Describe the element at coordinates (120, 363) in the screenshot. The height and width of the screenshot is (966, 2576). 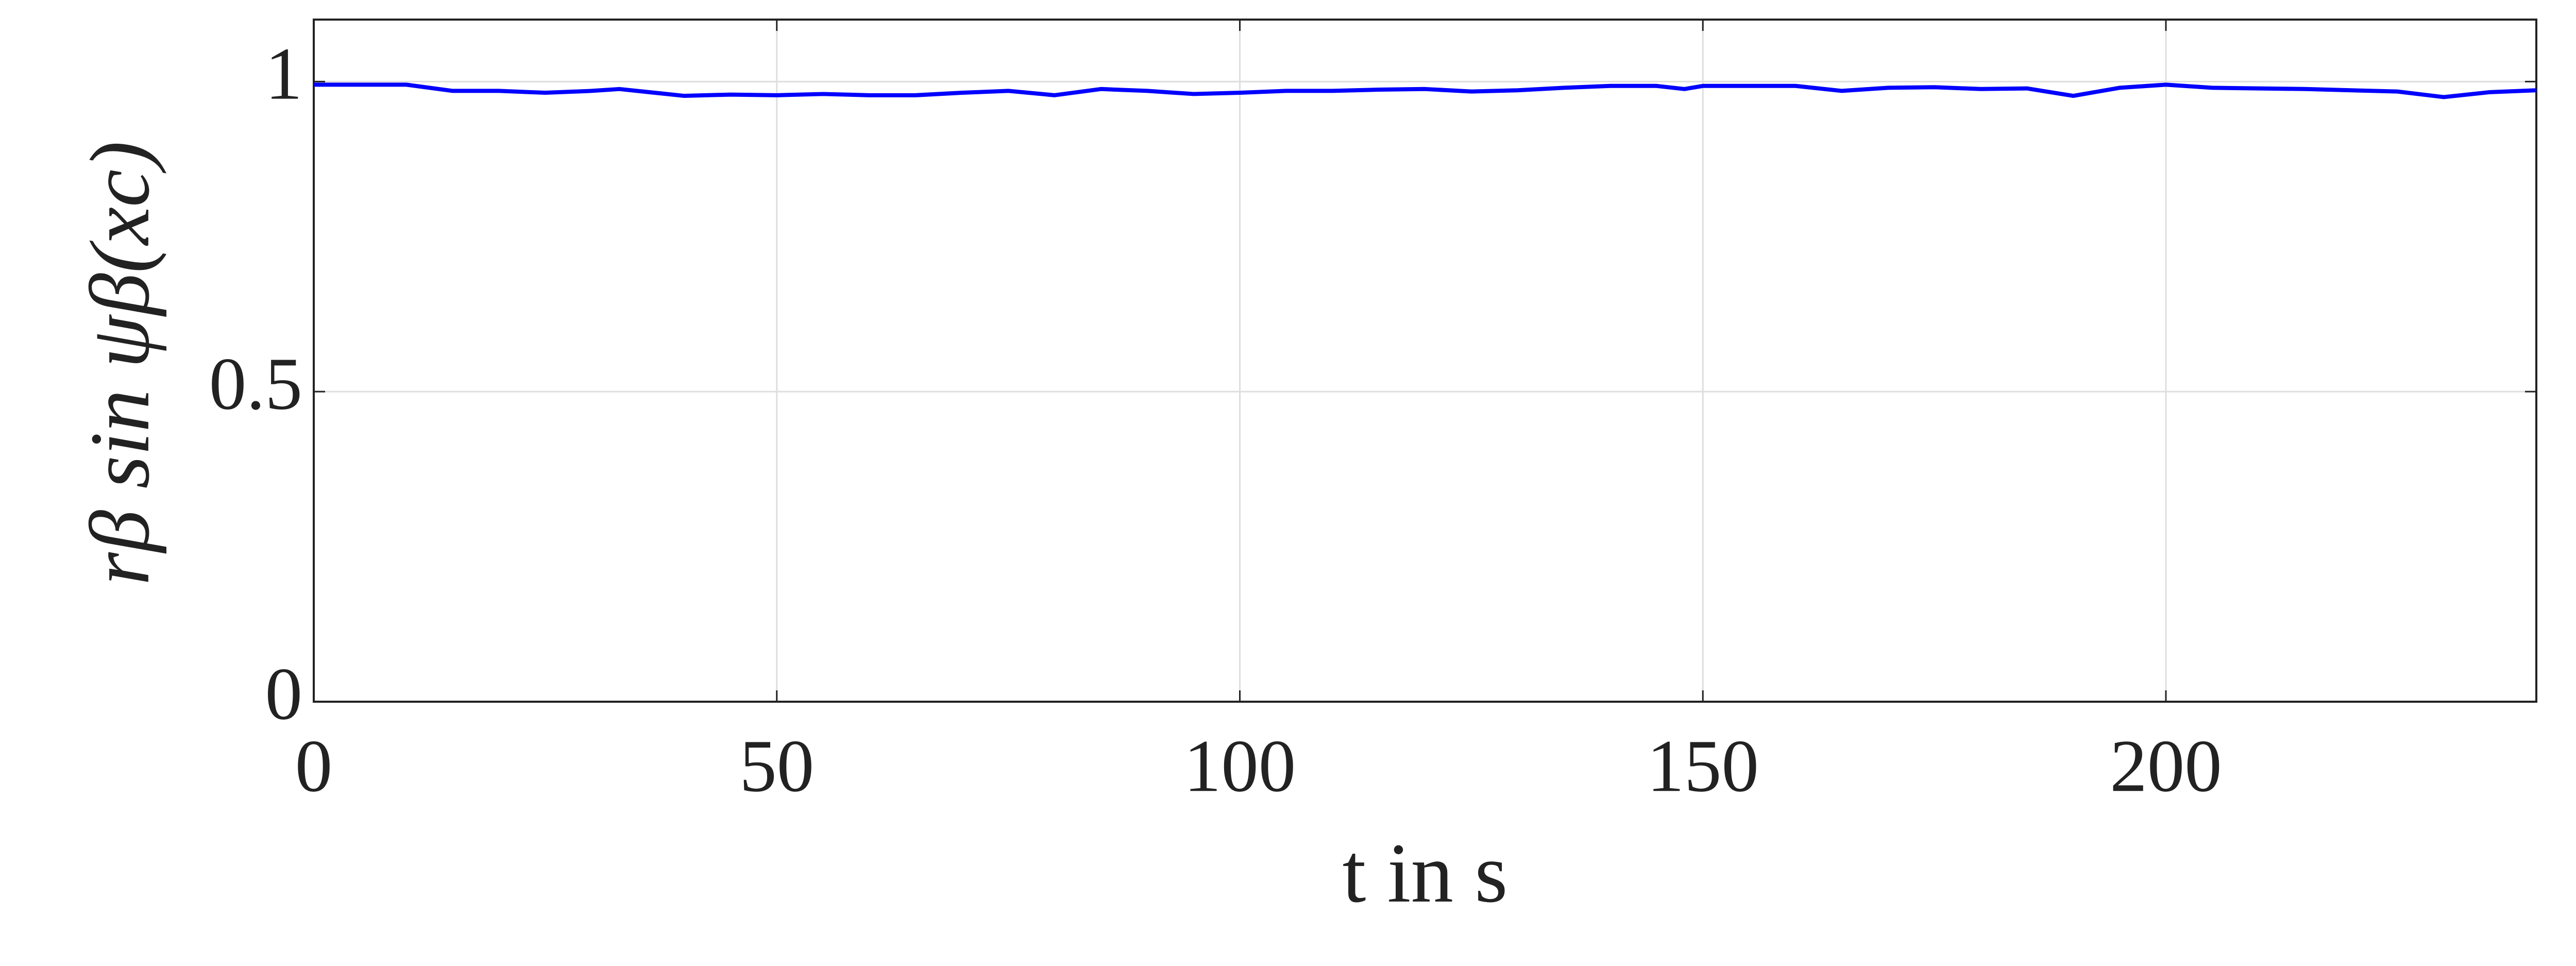
I see `y-axis-label: rβ sin ψβ(xc)` at that location.